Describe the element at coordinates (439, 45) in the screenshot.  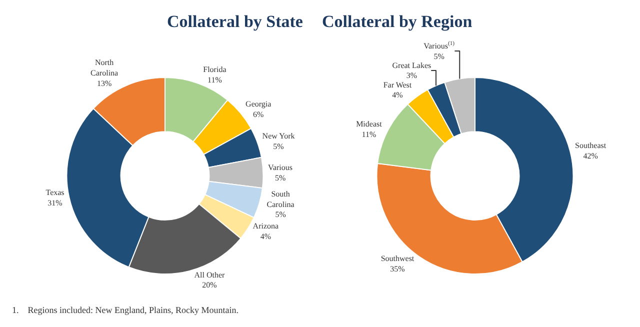
I see `slice-label: Various$^{(1)}$` at that location.